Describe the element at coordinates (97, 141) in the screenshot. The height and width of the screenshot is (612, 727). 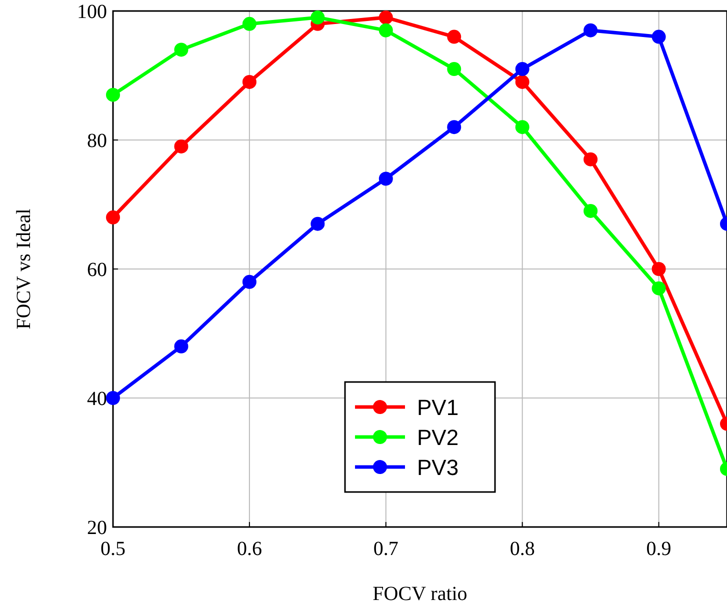
I see `y-tick-label: 80` at that location.